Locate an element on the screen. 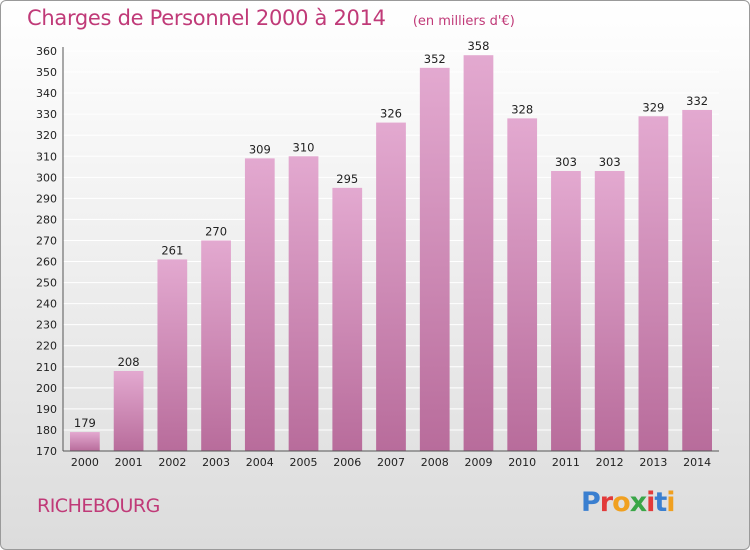  value-label-2003: 270 is located at coordinates (216, 231).